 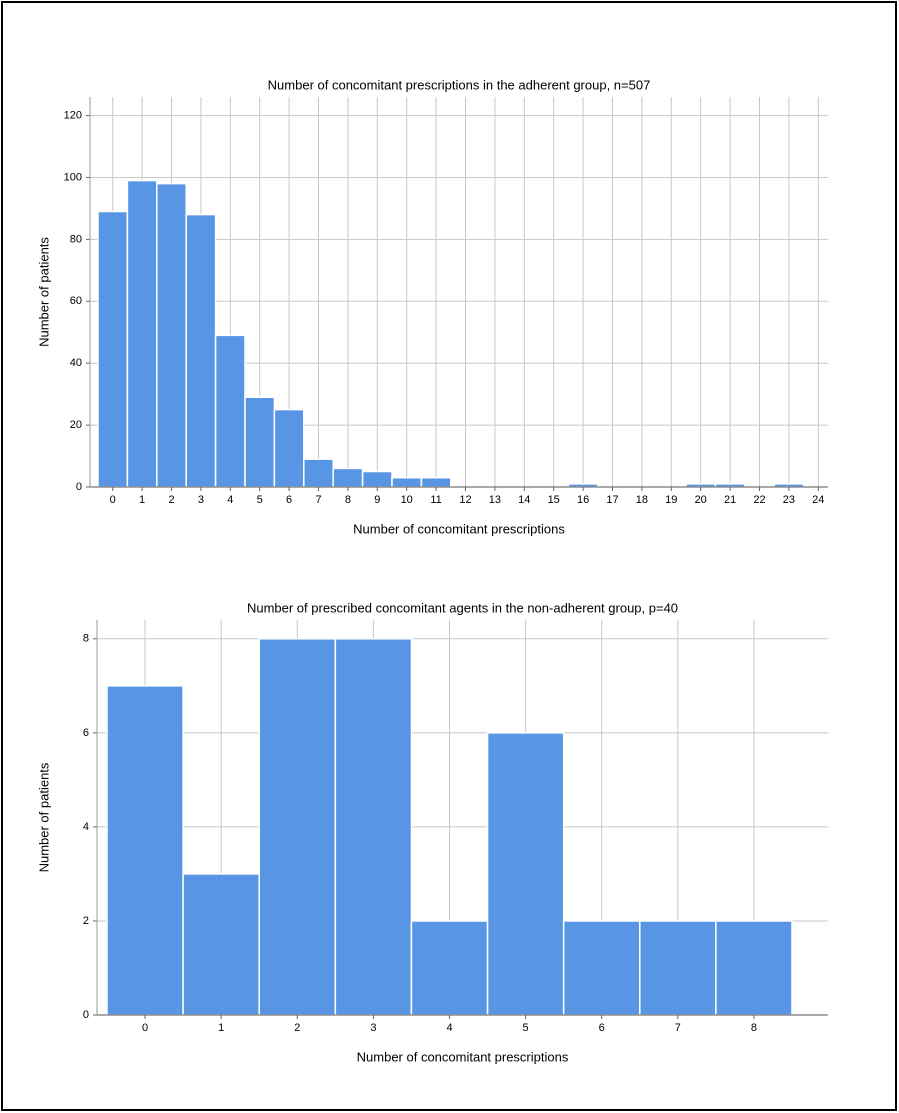 I want to click on x-tick-label: 18, so click(x=642, y=500).